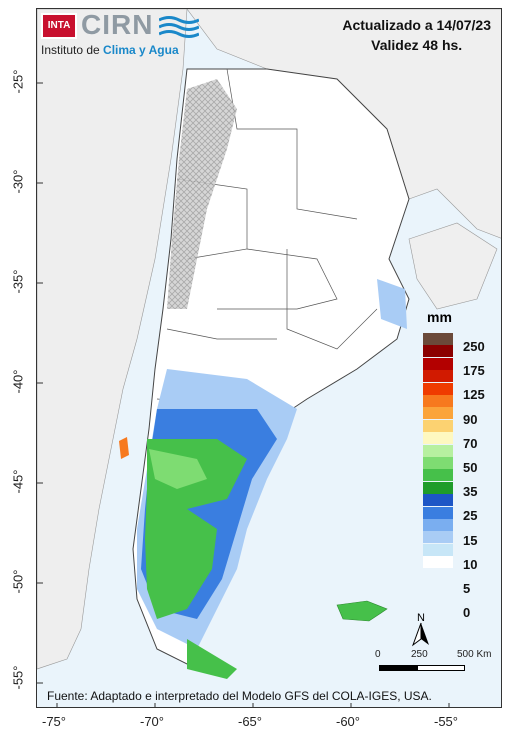  Describe the element at coordinates (348, 721) in the screenshot. I see `x-tick-60: -60°` at that location.